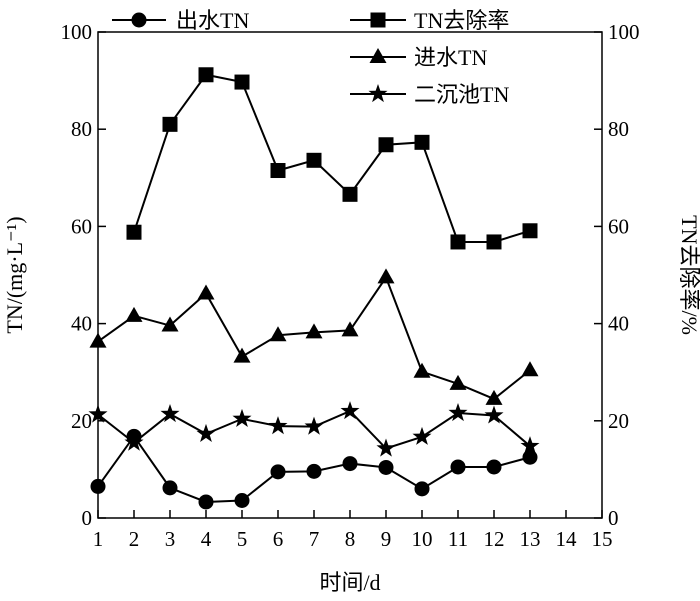  I want to click on x-axis-label: 时间/d, so click(349, 582).